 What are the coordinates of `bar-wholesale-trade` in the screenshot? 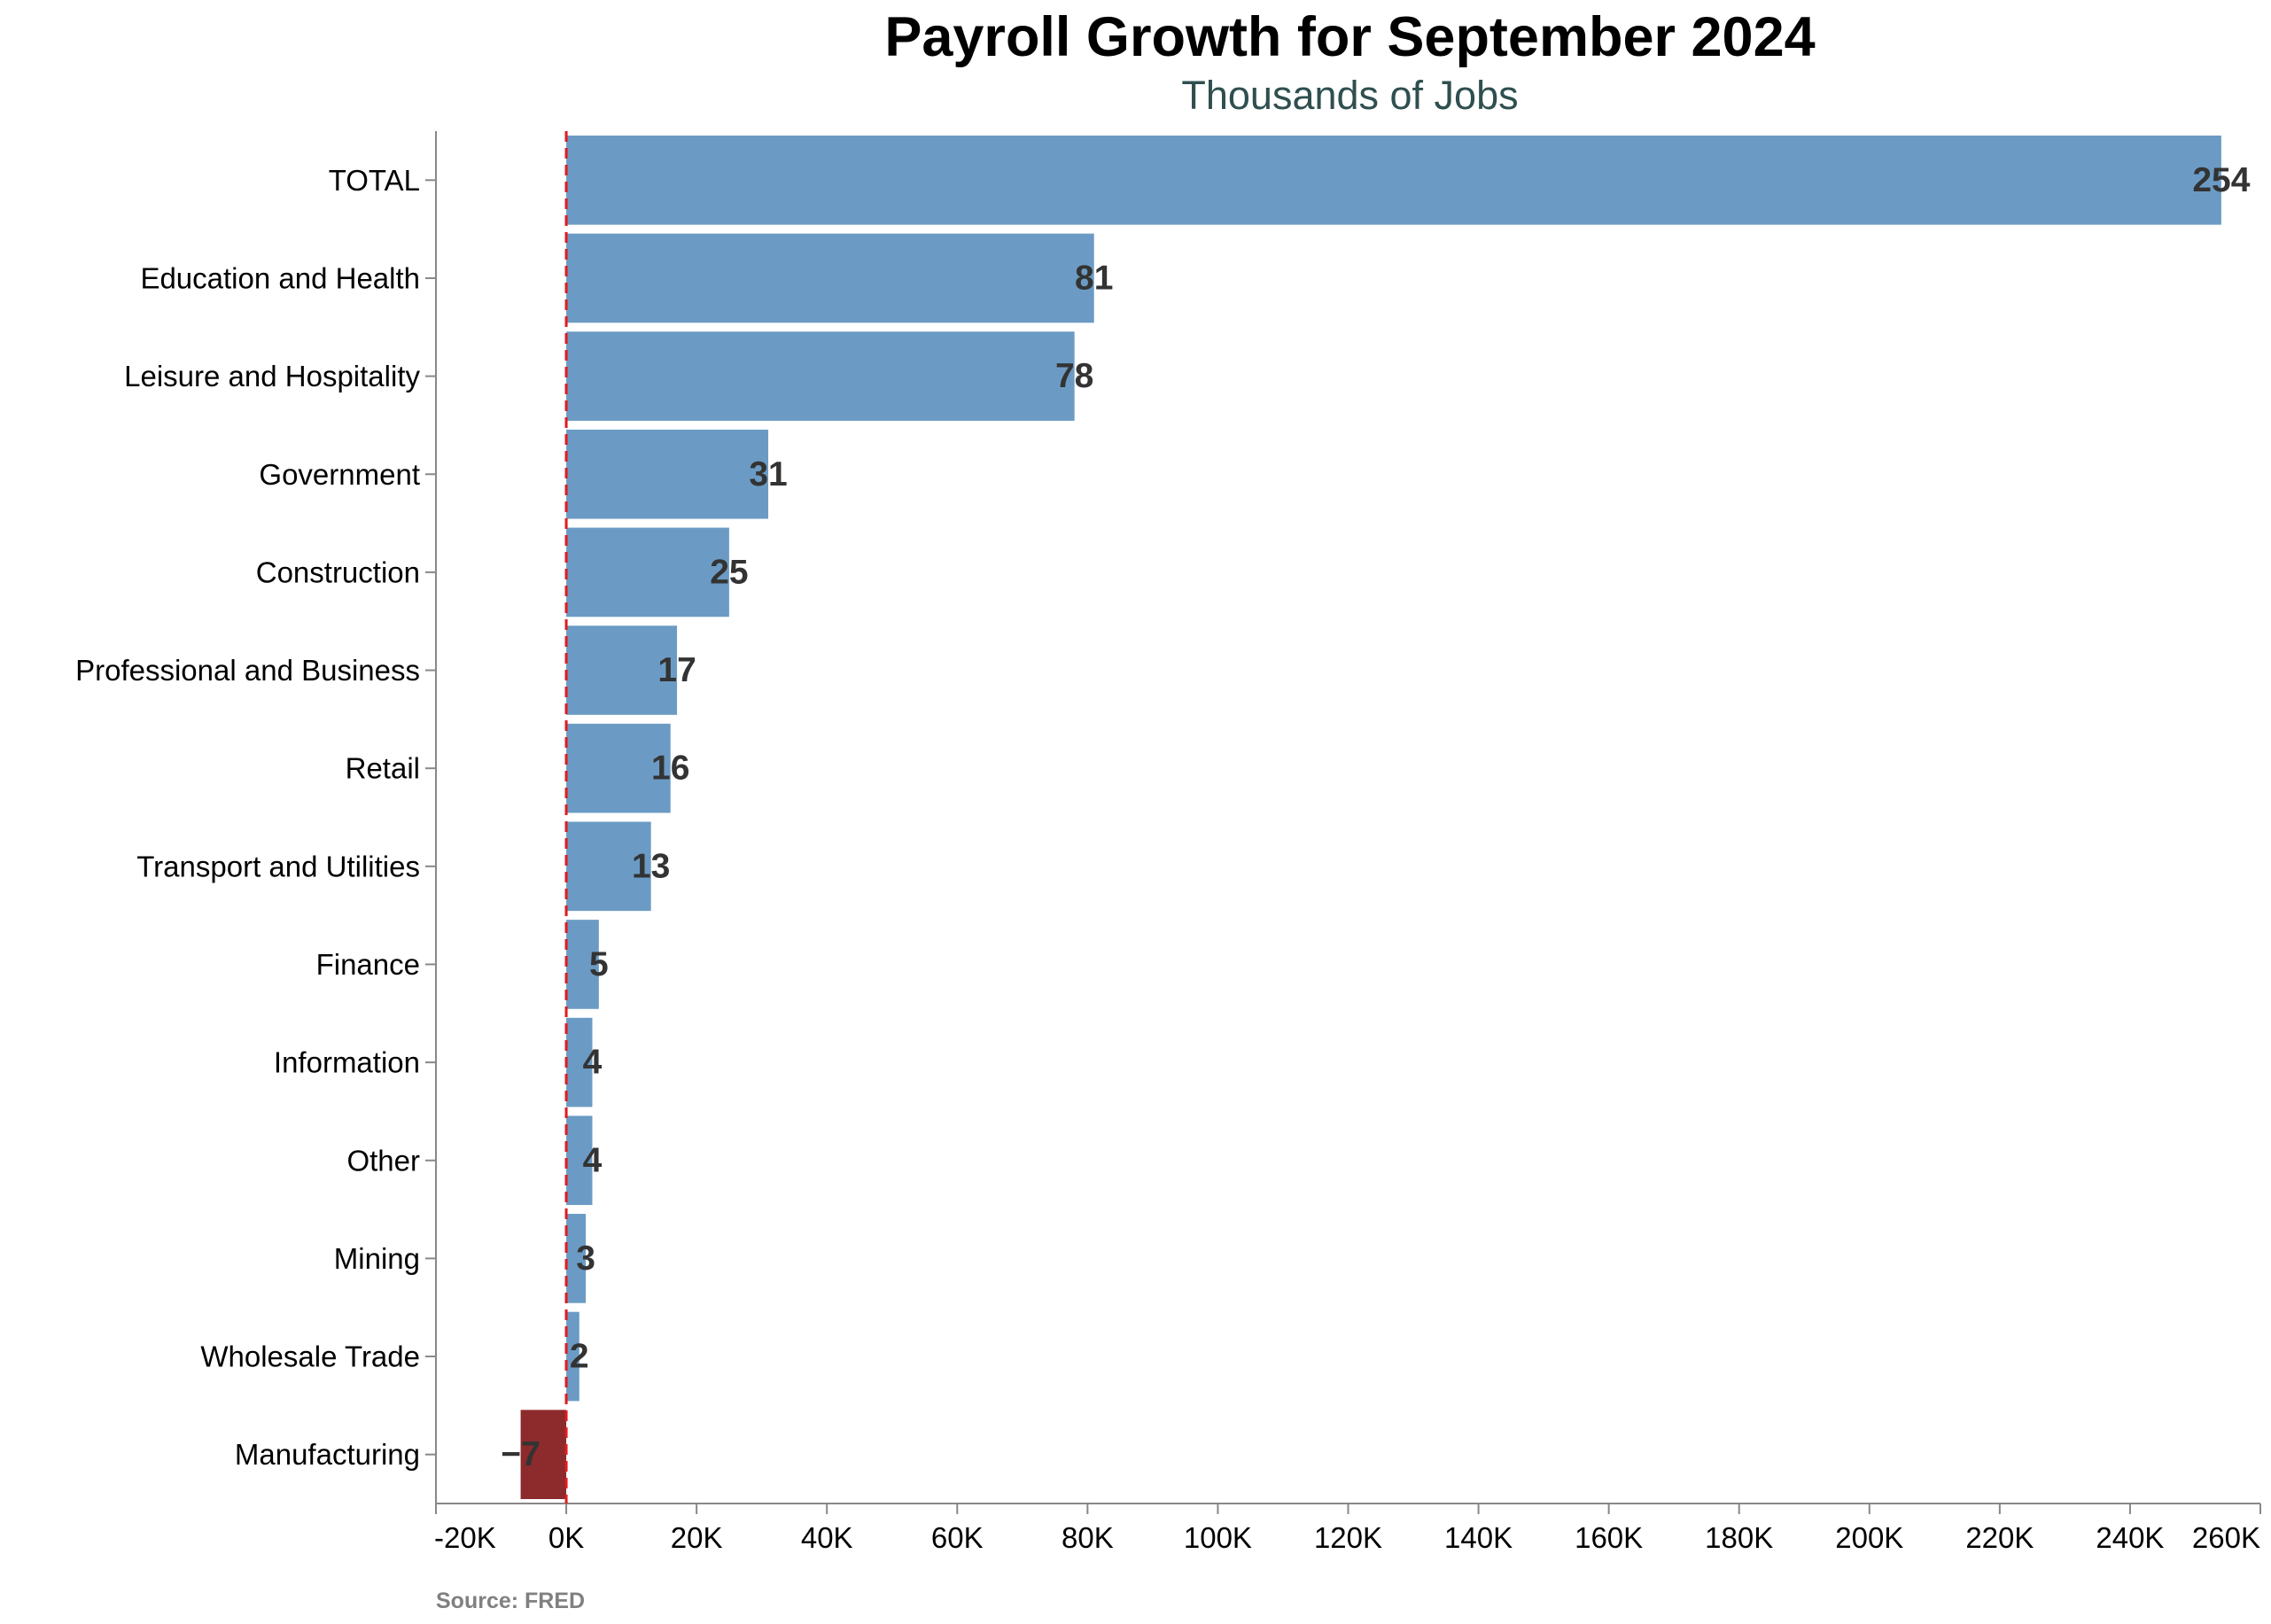 It's located at (572, 1357).